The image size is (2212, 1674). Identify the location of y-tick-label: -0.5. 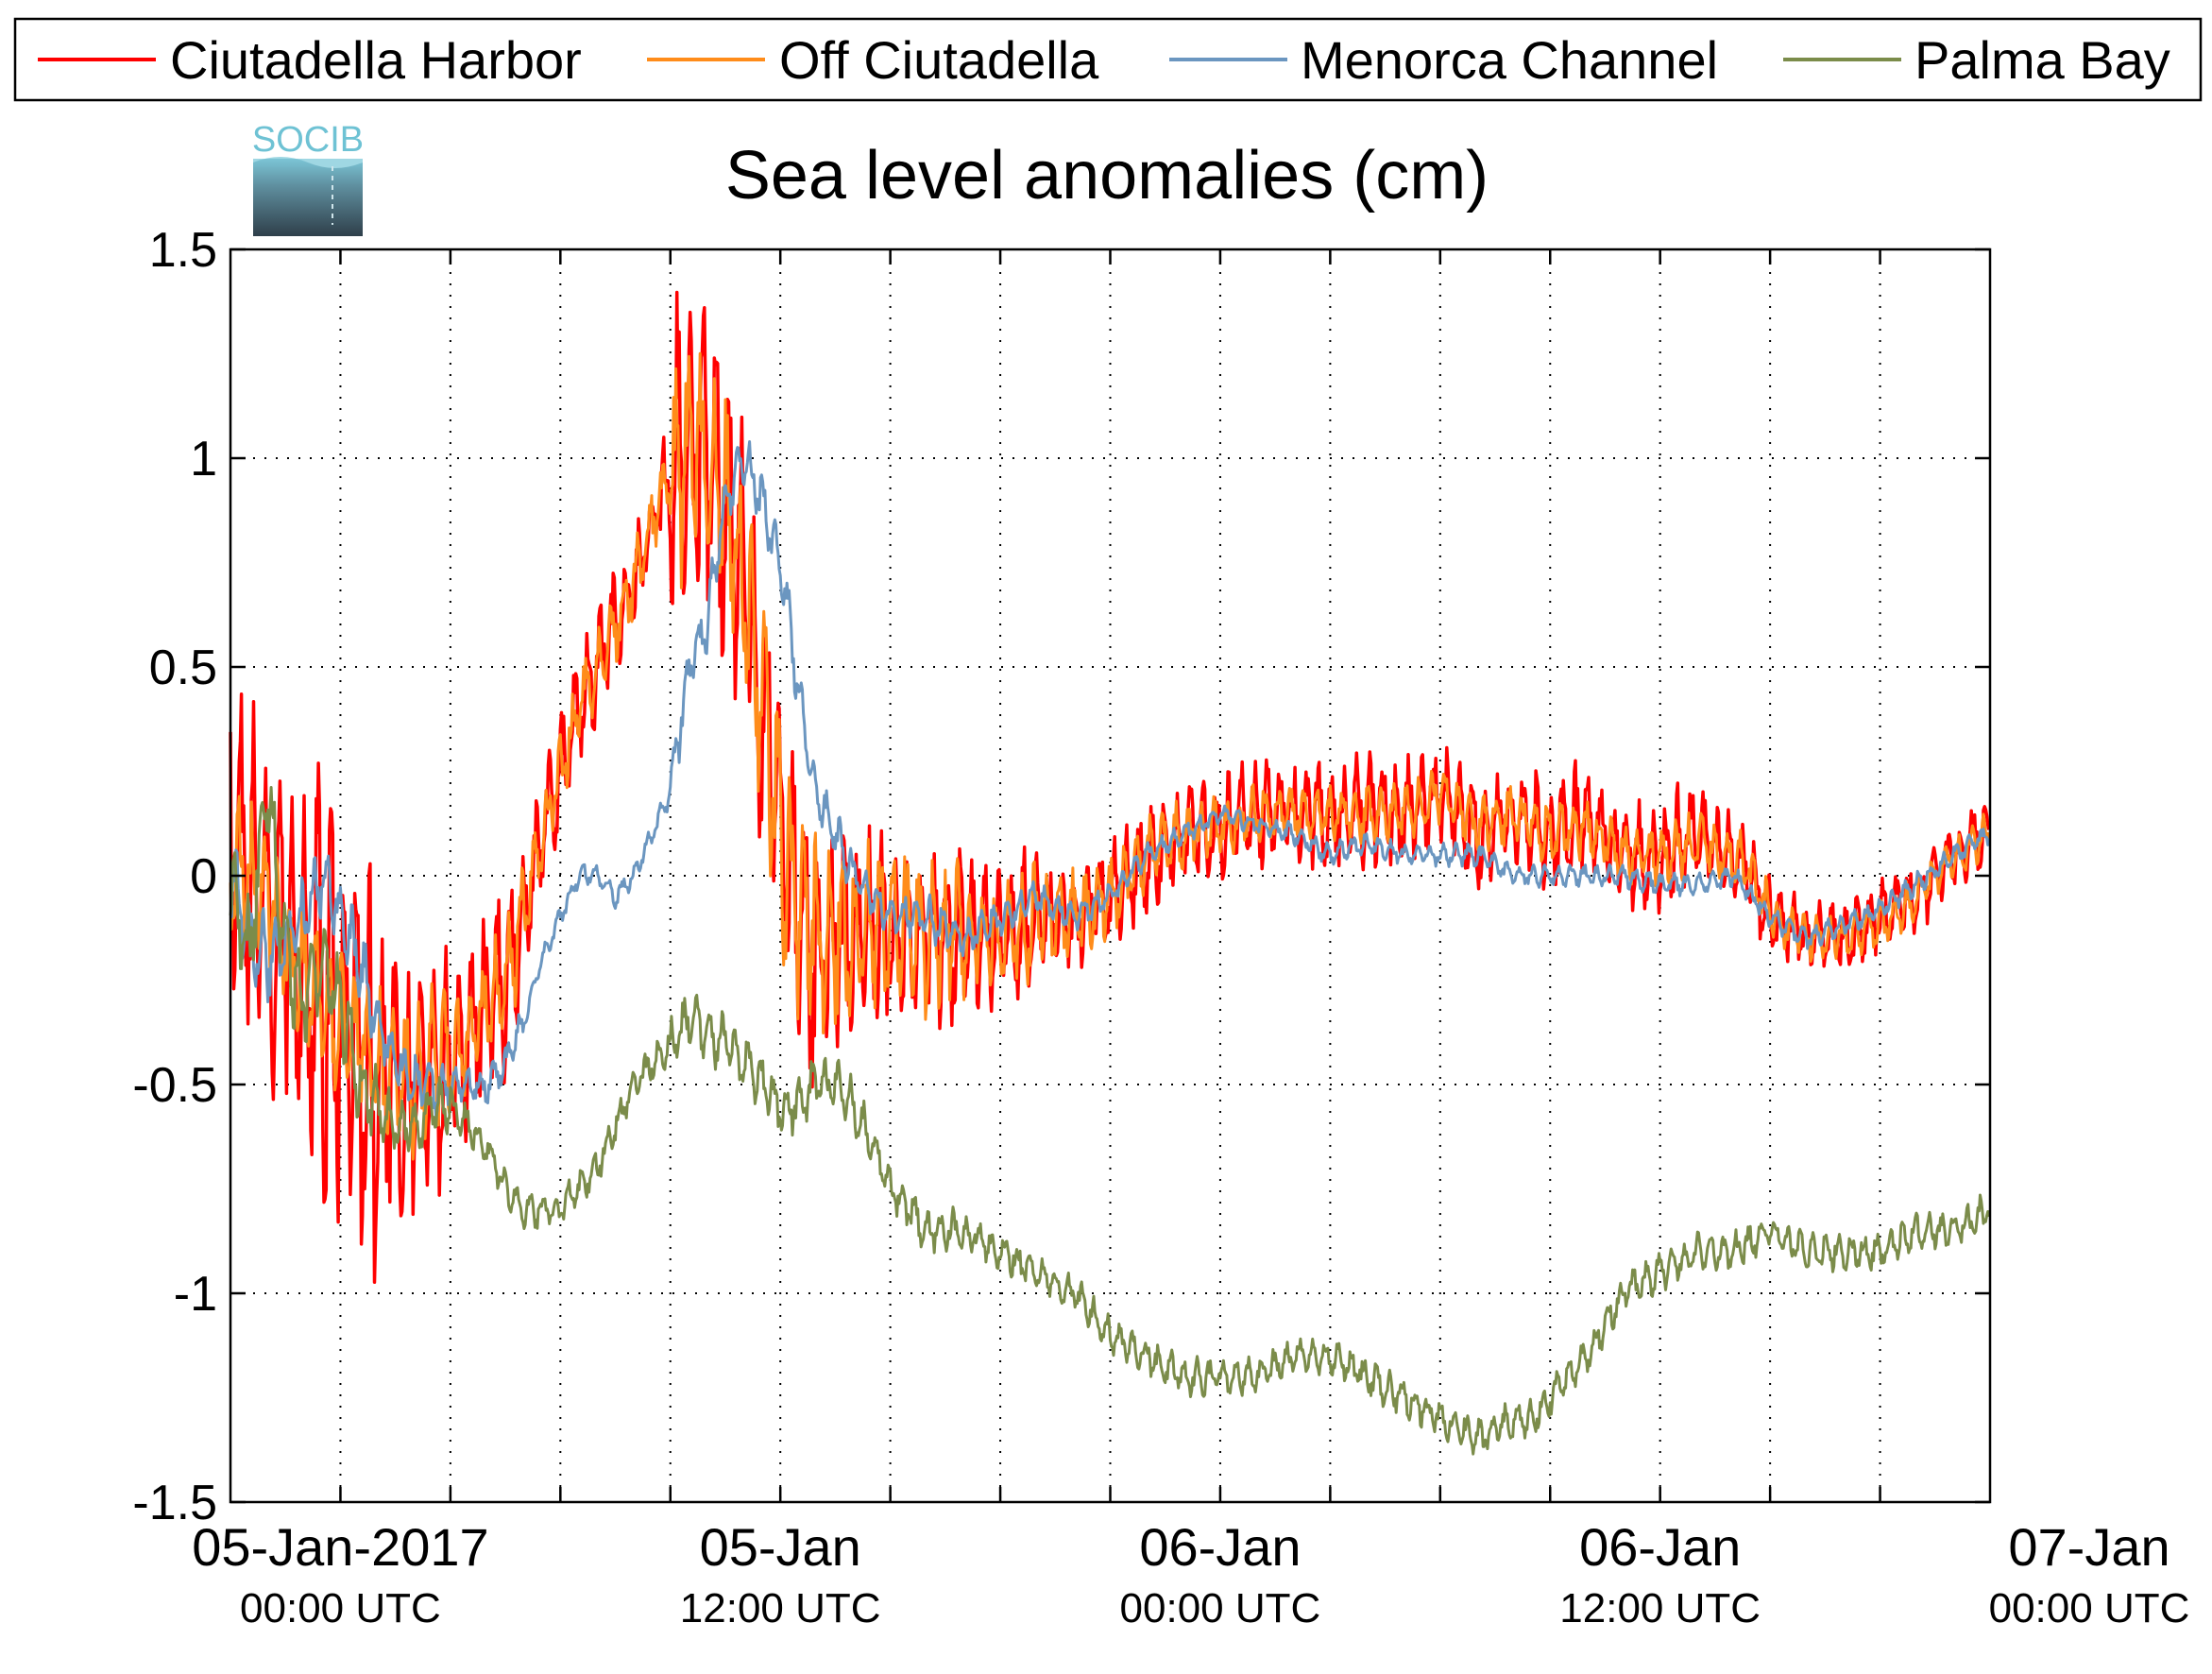
(174, 1085).